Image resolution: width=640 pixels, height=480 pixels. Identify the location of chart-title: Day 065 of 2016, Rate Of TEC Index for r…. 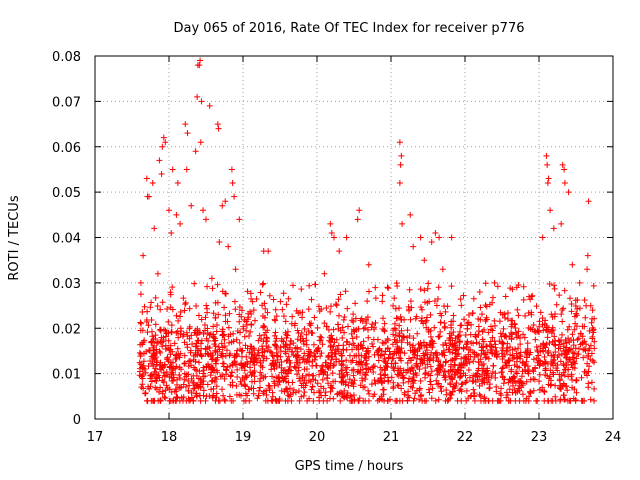
(349, 28).